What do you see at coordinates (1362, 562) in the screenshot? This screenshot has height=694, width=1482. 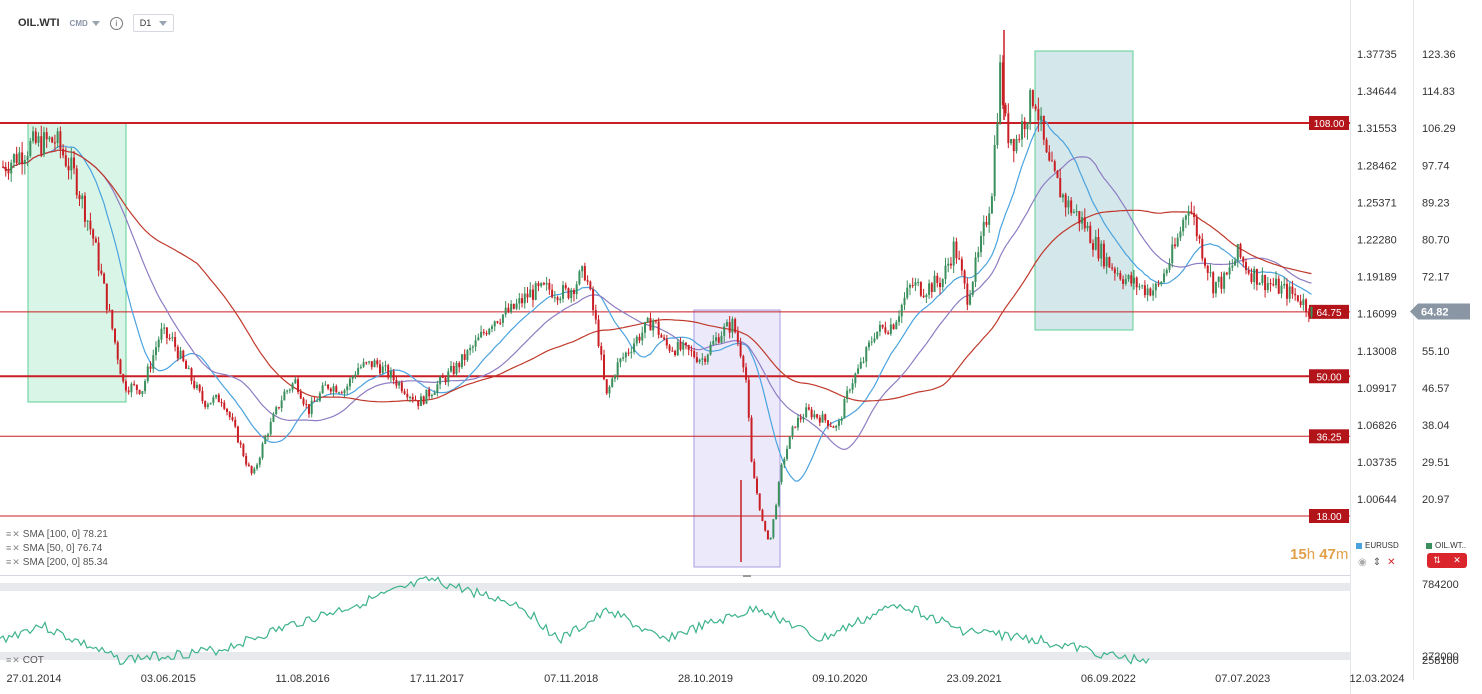 I see `eye-icon: ◉` at bounding box center [1362, 562].